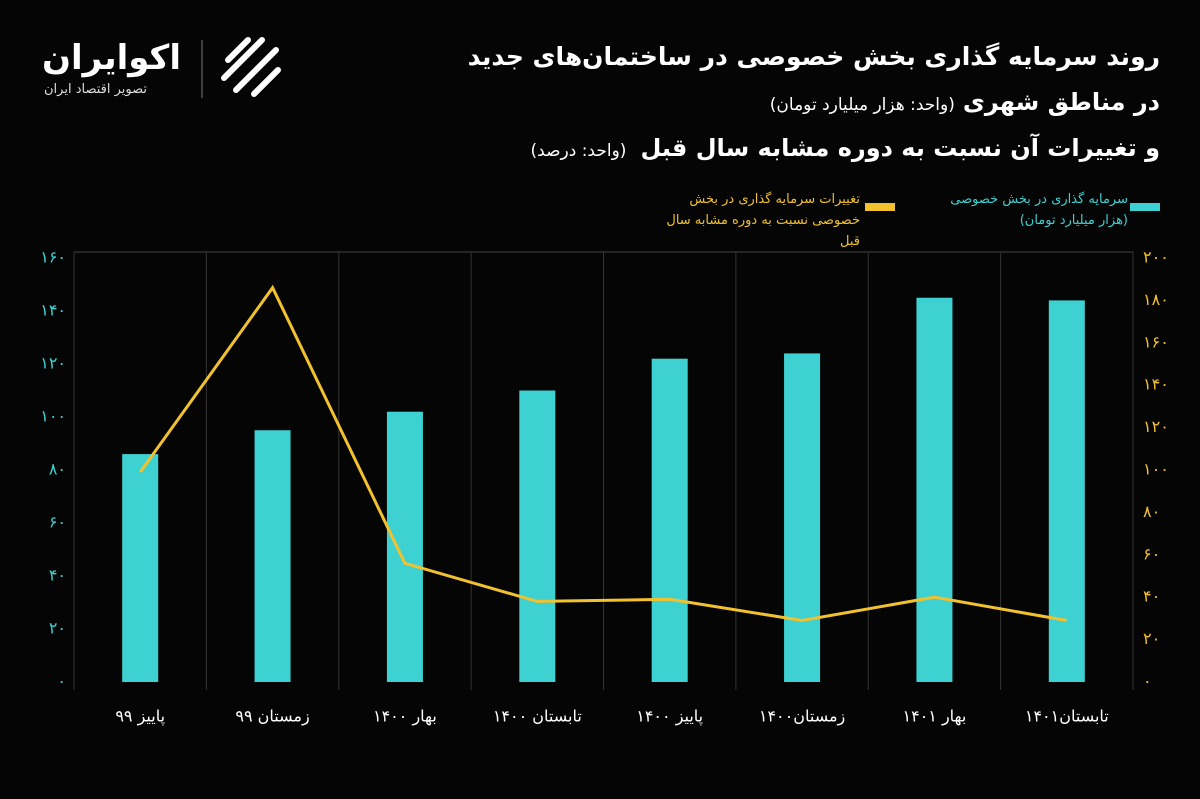 The image size is (1200, 799). Describe the element at coordinates (900, 148) in the screenshot. I see `subtitle: و تغییرات آن نسبت به دوره مشابه سال قبل` at that location.